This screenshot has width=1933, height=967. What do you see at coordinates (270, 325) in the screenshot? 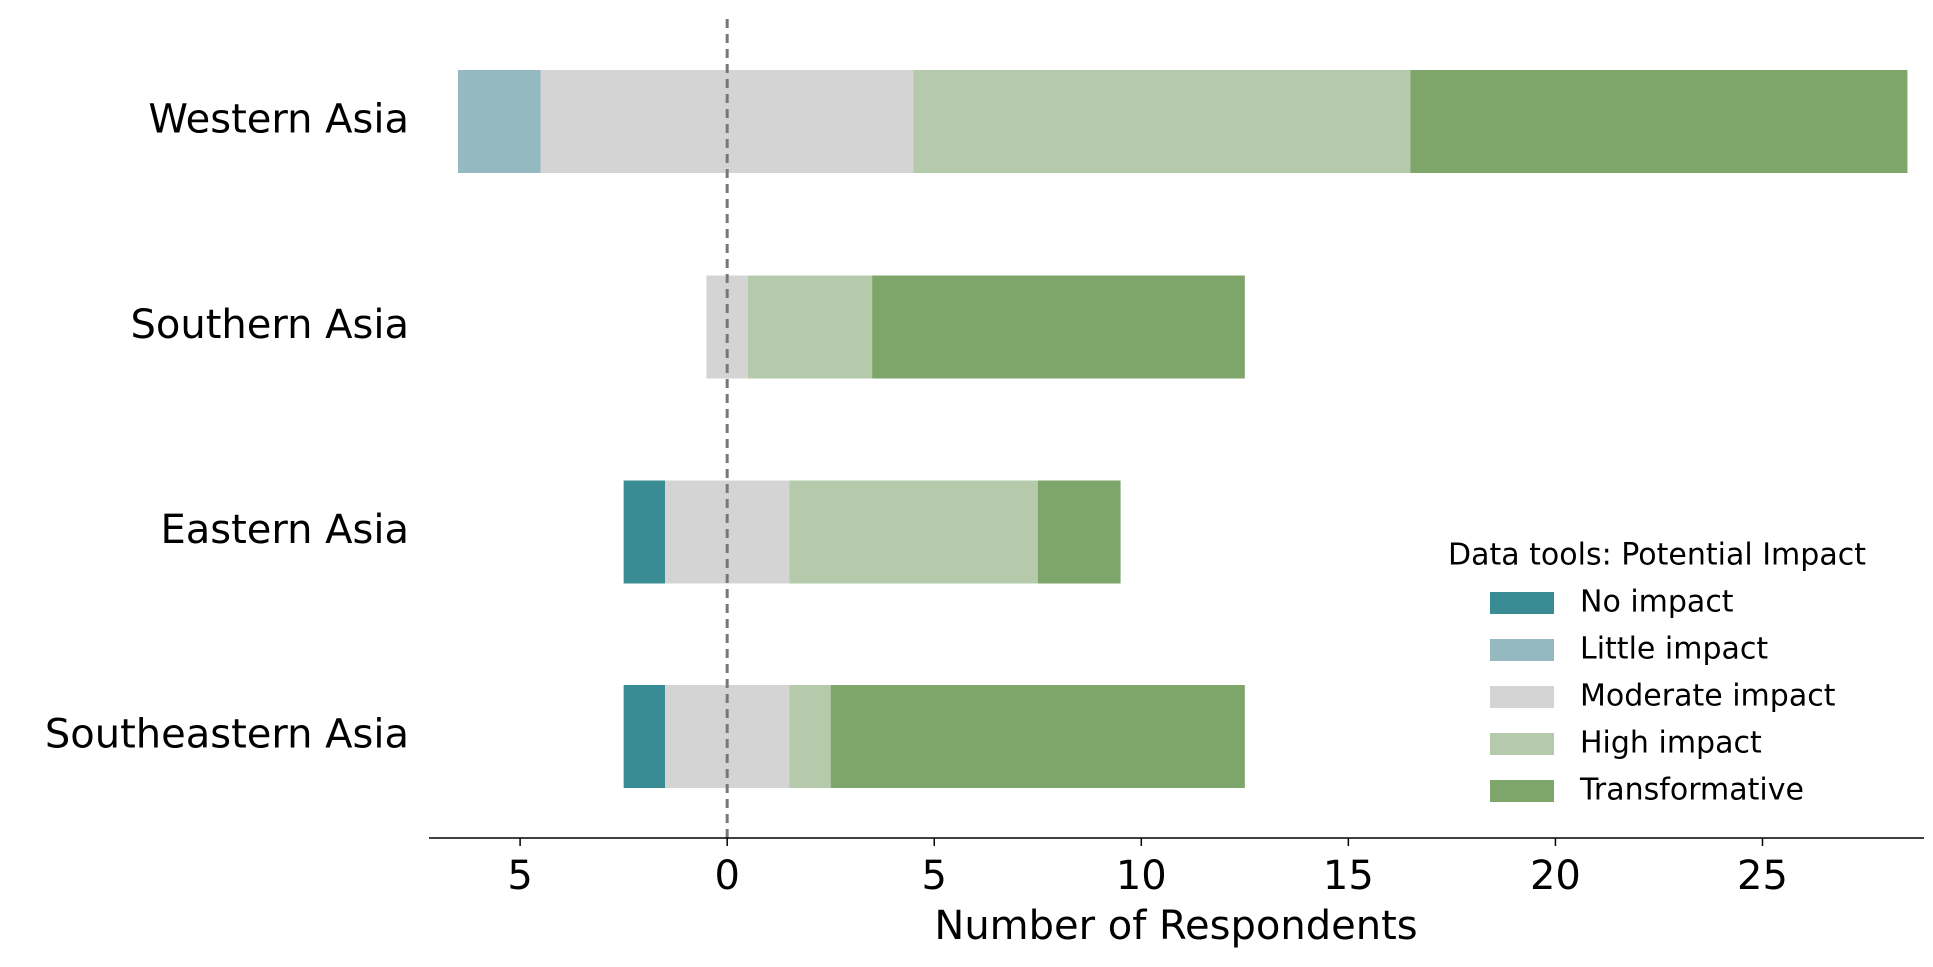
I see `y-tick-label: Southern Asia` at bounding box center [270, 325].